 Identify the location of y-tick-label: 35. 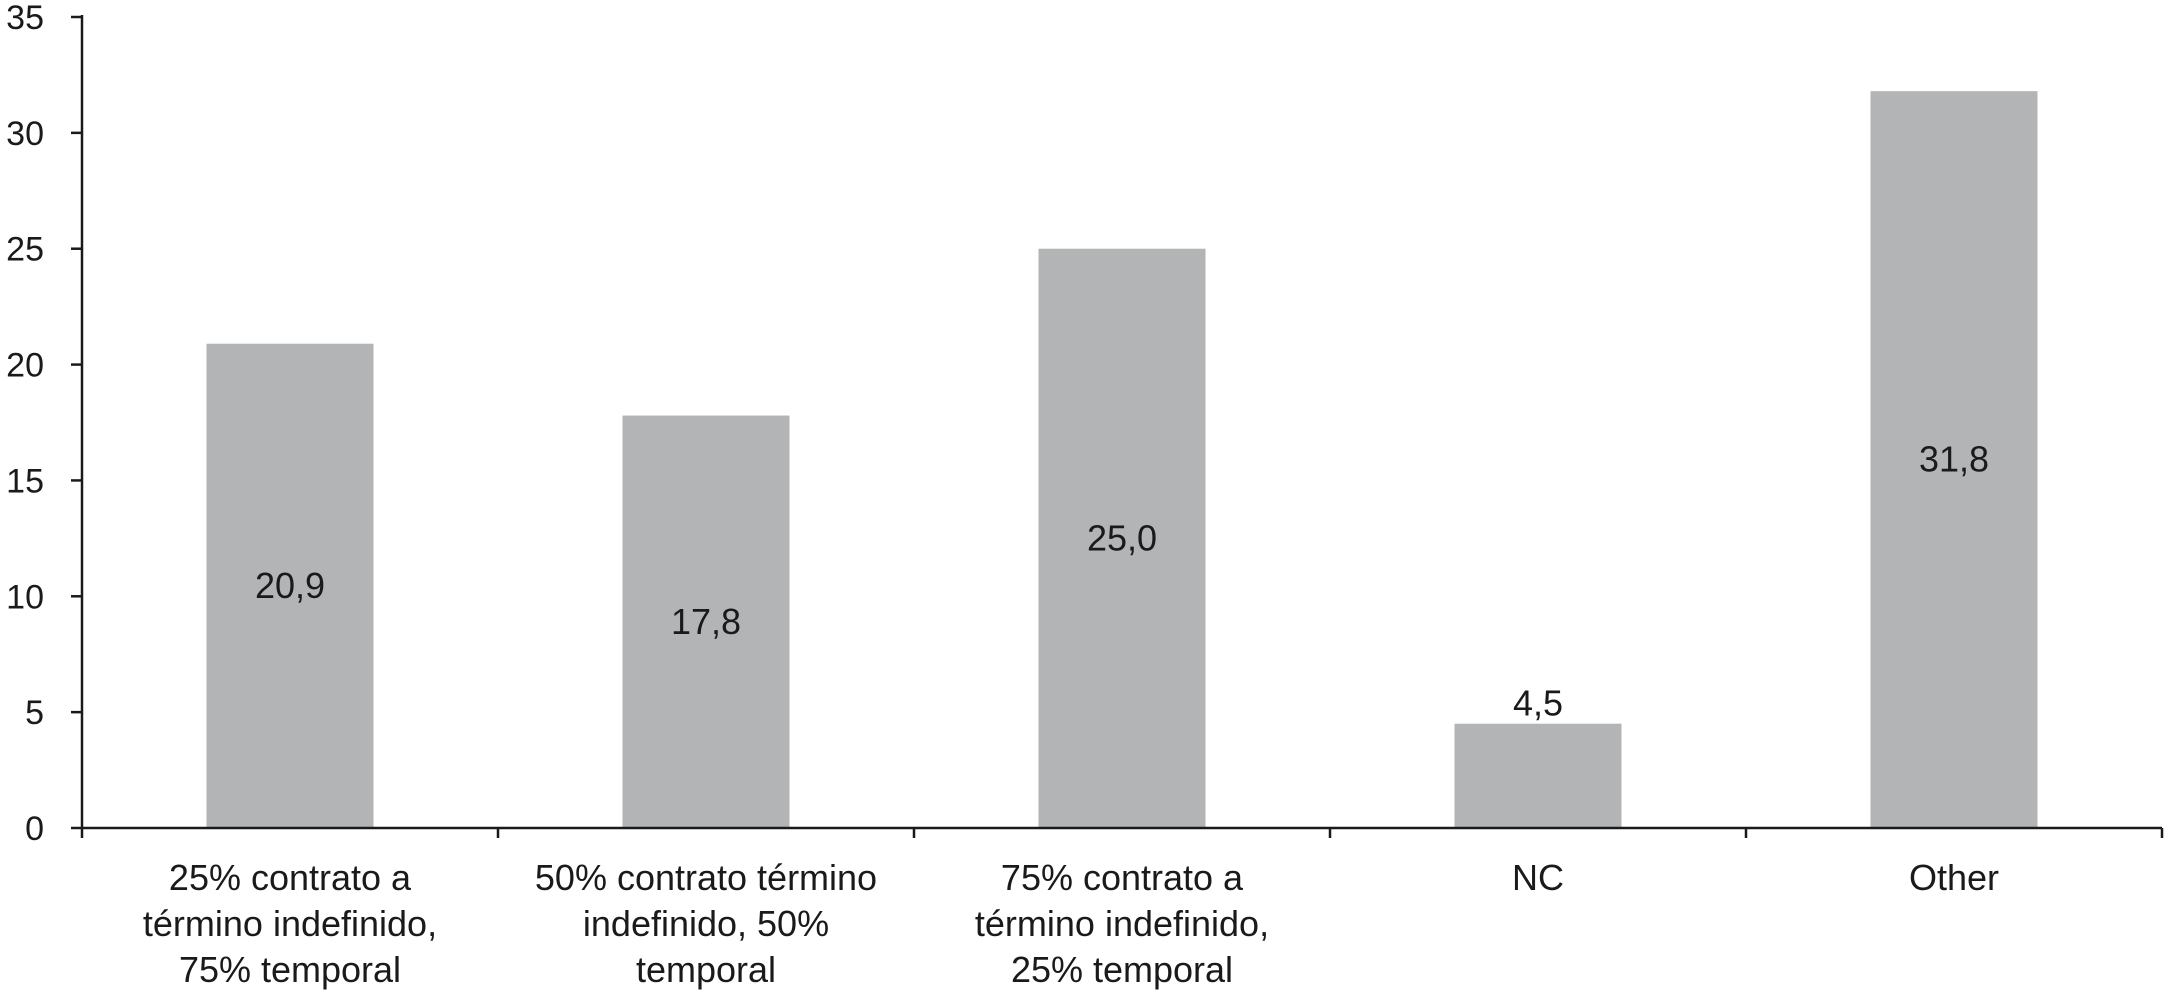
(25, 18).